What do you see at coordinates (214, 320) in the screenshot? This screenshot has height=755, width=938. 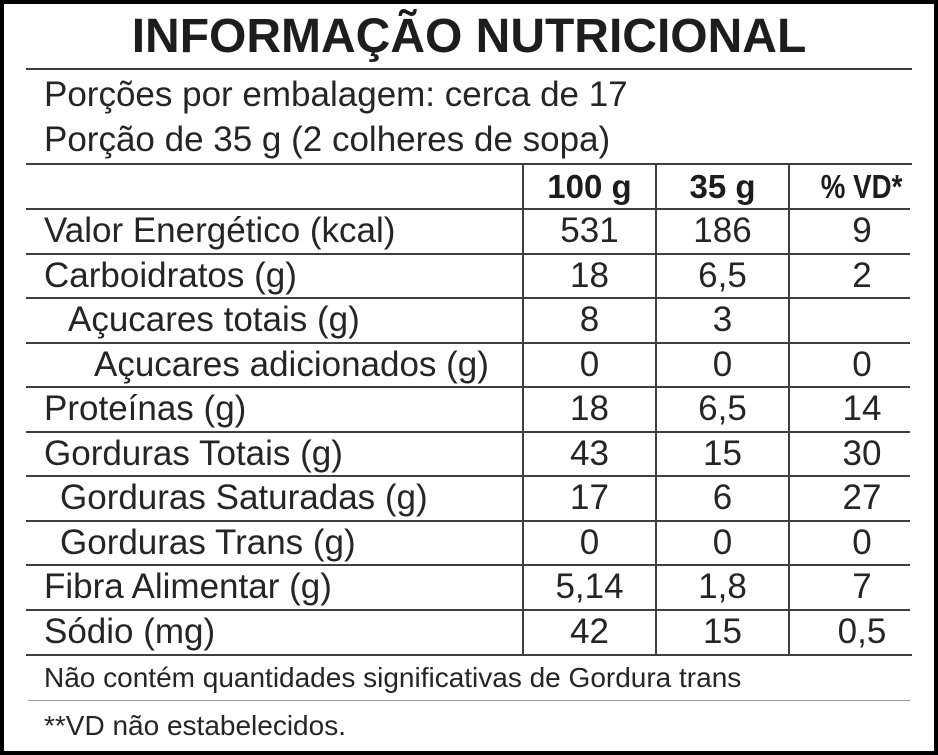 I see `nutrient-label: Açucares totais (g)` at bounding box center [214, 320].